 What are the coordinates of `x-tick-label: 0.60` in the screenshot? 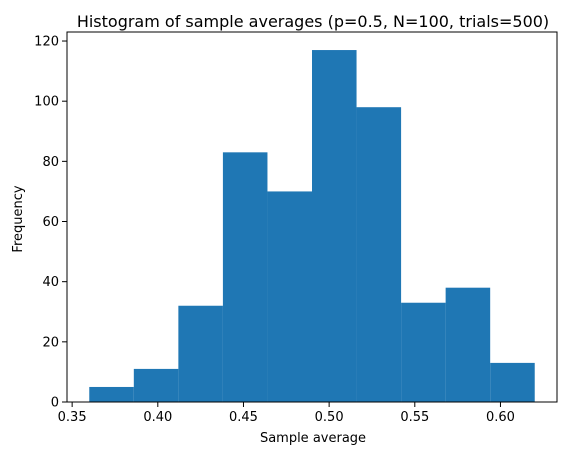 It's located at (500, 417).